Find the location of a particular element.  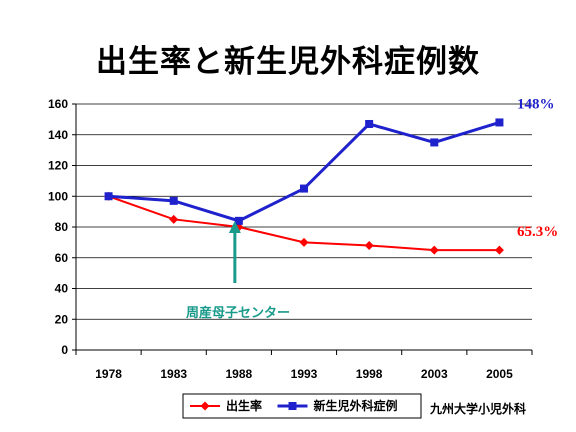

y-tick-label: 0 is located at coordinates (64, 350).